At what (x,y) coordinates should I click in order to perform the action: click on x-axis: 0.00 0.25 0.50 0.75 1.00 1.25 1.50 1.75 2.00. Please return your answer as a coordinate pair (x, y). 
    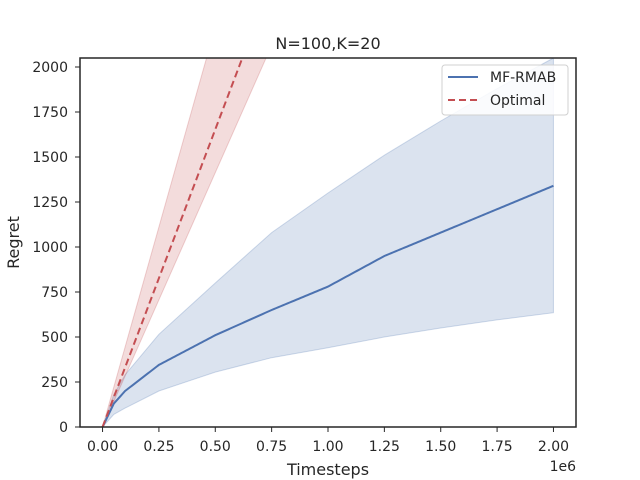
    Looking at the image, I should click on (328, 441).